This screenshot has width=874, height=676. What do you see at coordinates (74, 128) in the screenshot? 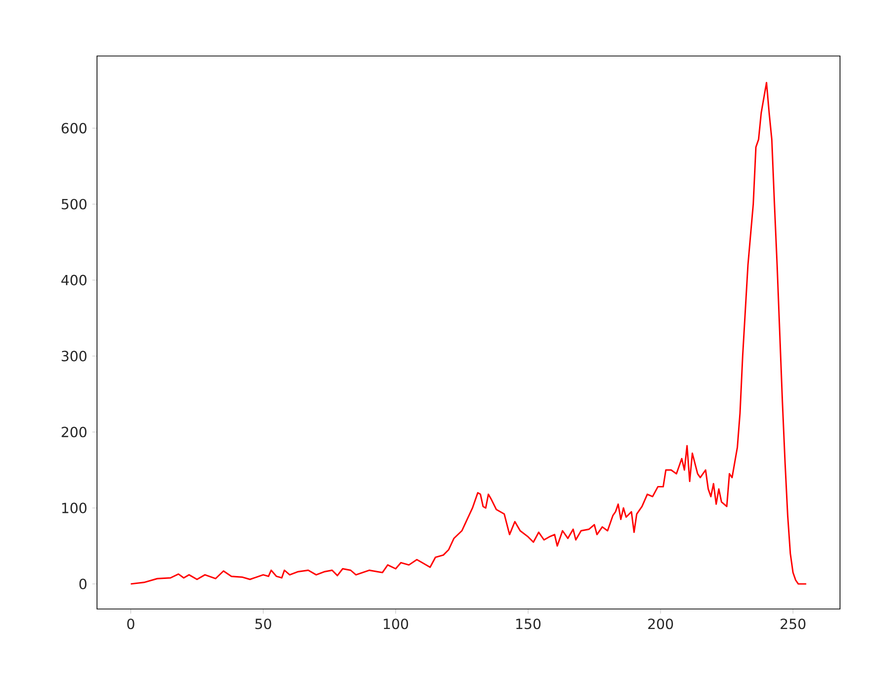
I see `y-tick-label: 600` at bounding box center [74, 128].